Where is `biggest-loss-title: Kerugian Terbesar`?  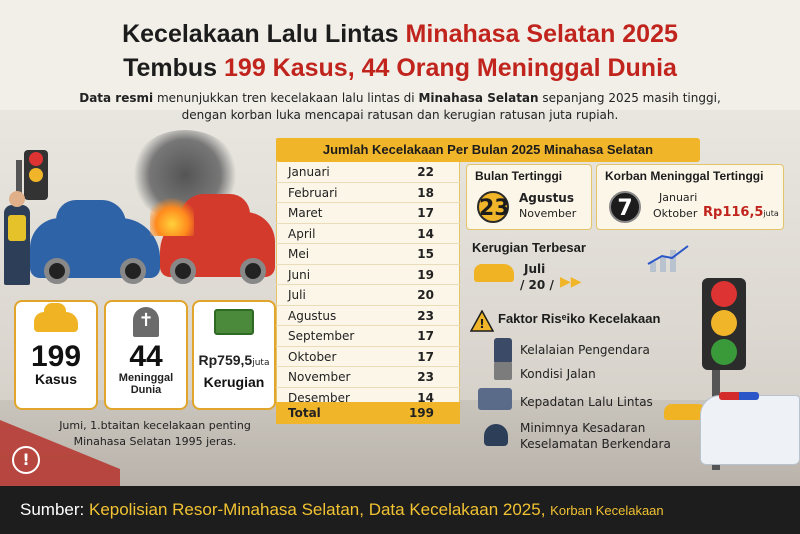
biggest-loss-title: Kerugian Terbesar is located at coordinates (529, 247).